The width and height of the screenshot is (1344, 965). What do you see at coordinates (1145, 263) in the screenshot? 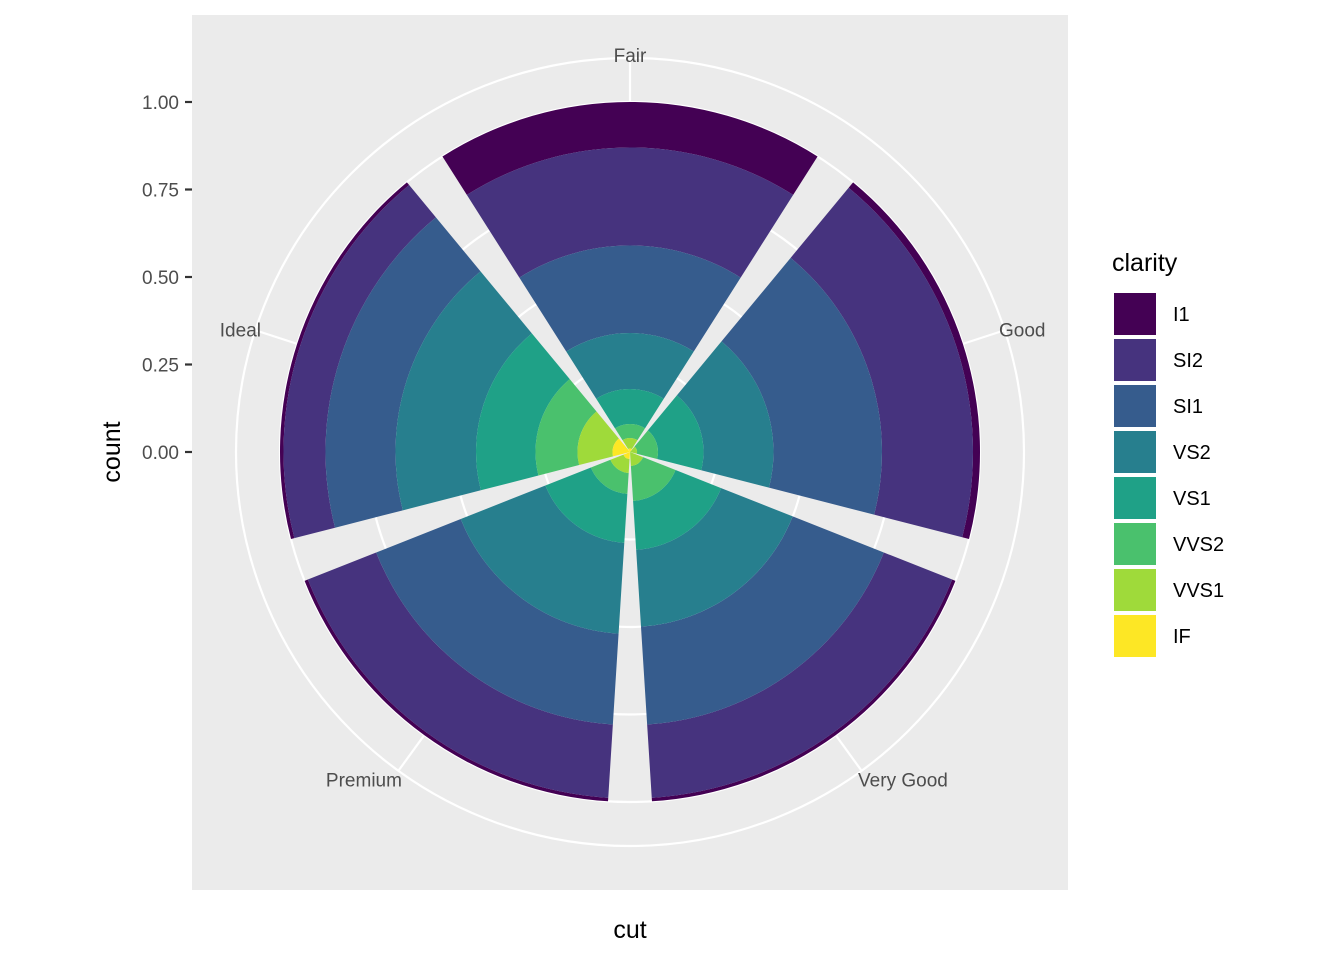
I see `legend-title: clarity` at bounding box center [1145, 263].